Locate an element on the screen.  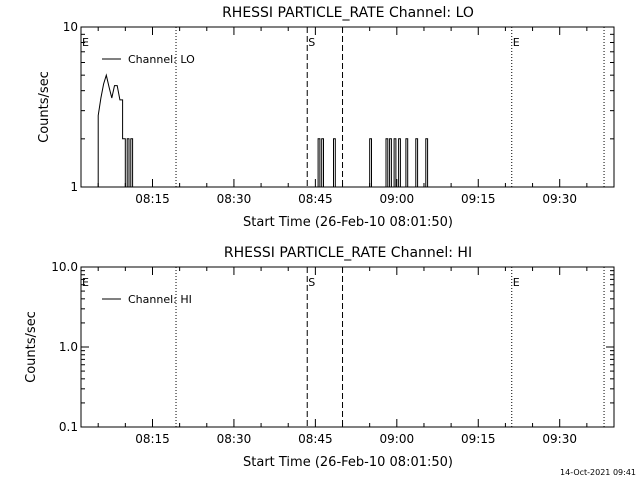
y-tick-label: 0.1 is located at coordinates (68, 427).